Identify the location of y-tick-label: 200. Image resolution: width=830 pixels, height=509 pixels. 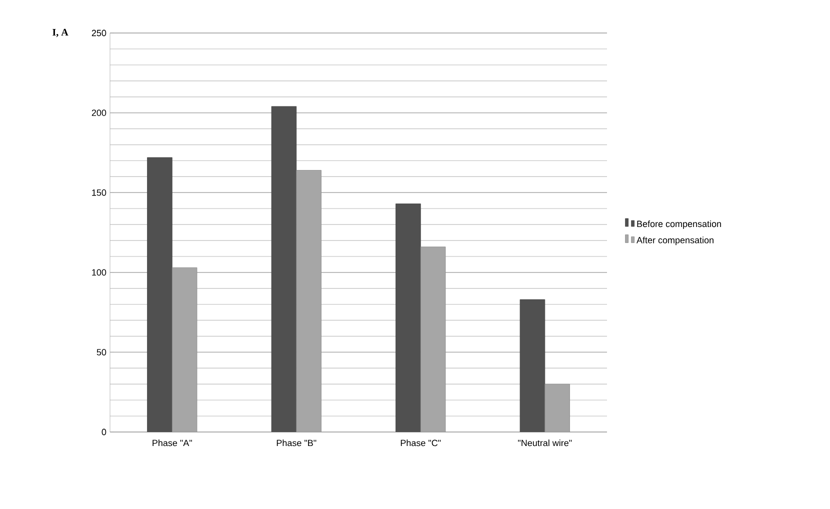
(99, 113).